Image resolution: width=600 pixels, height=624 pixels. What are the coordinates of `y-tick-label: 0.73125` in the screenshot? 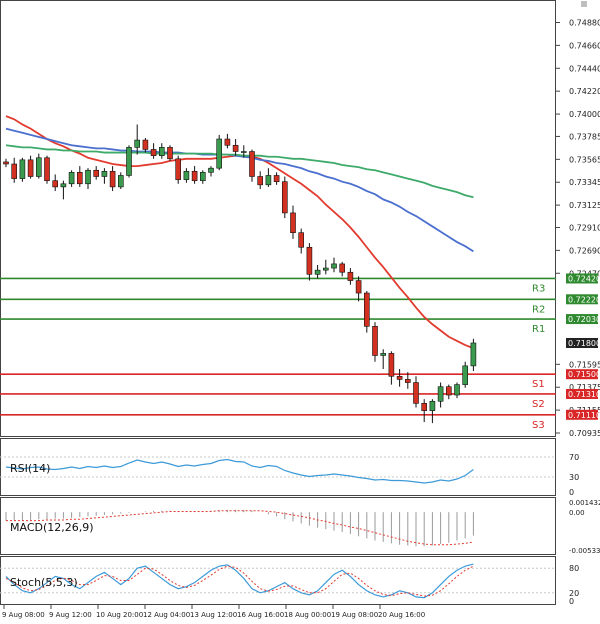 It's located at (584, 205).